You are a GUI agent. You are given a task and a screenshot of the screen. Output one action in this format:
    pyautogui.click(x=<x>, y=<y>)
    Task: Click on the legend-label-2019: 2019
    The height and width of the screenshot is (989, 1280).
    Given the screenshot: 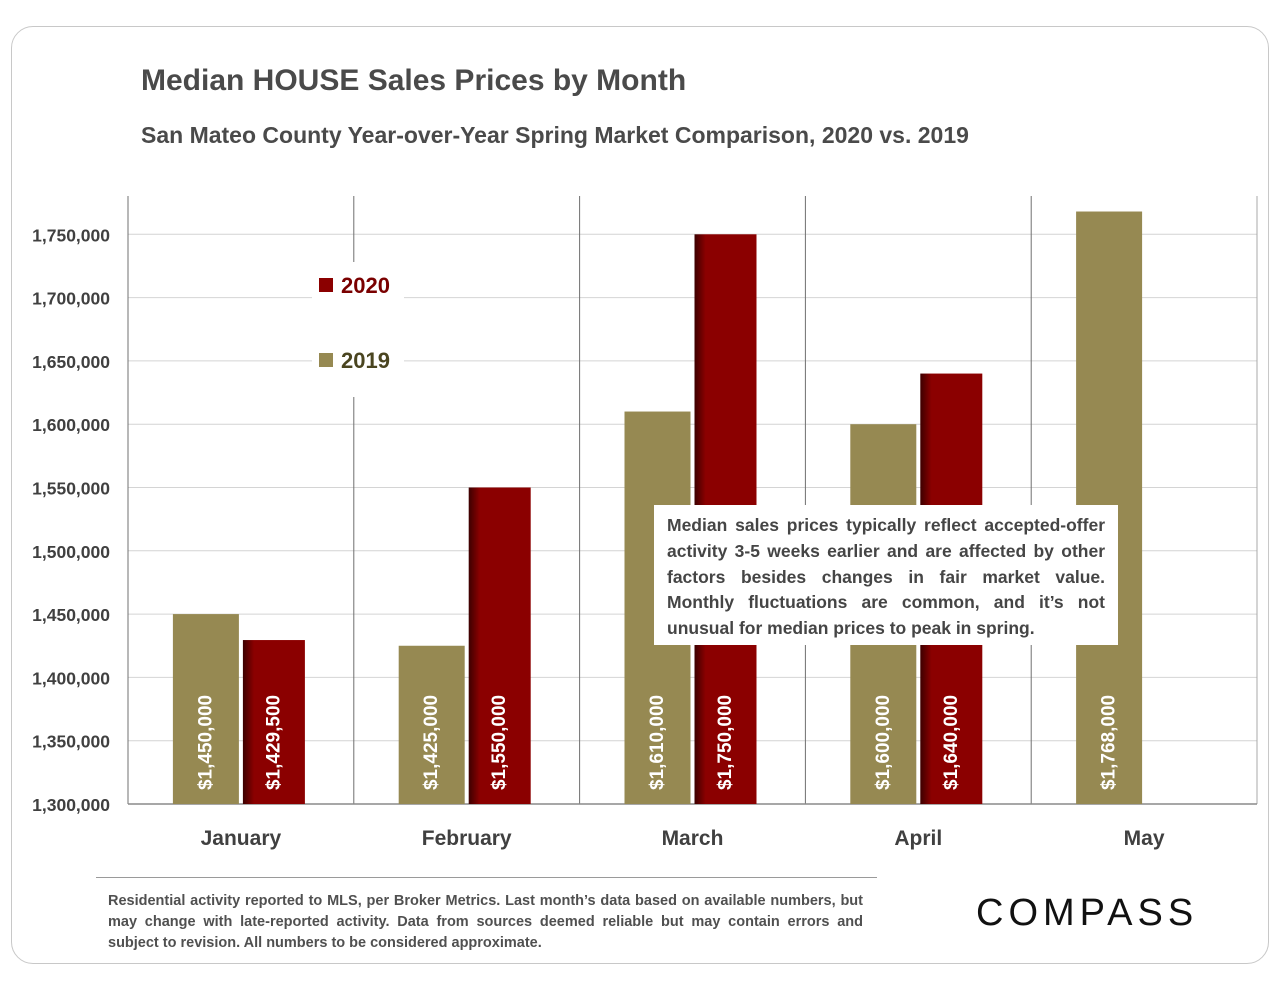 What is the action you would take?
    pyautogui.click(x=365, y=360)
    